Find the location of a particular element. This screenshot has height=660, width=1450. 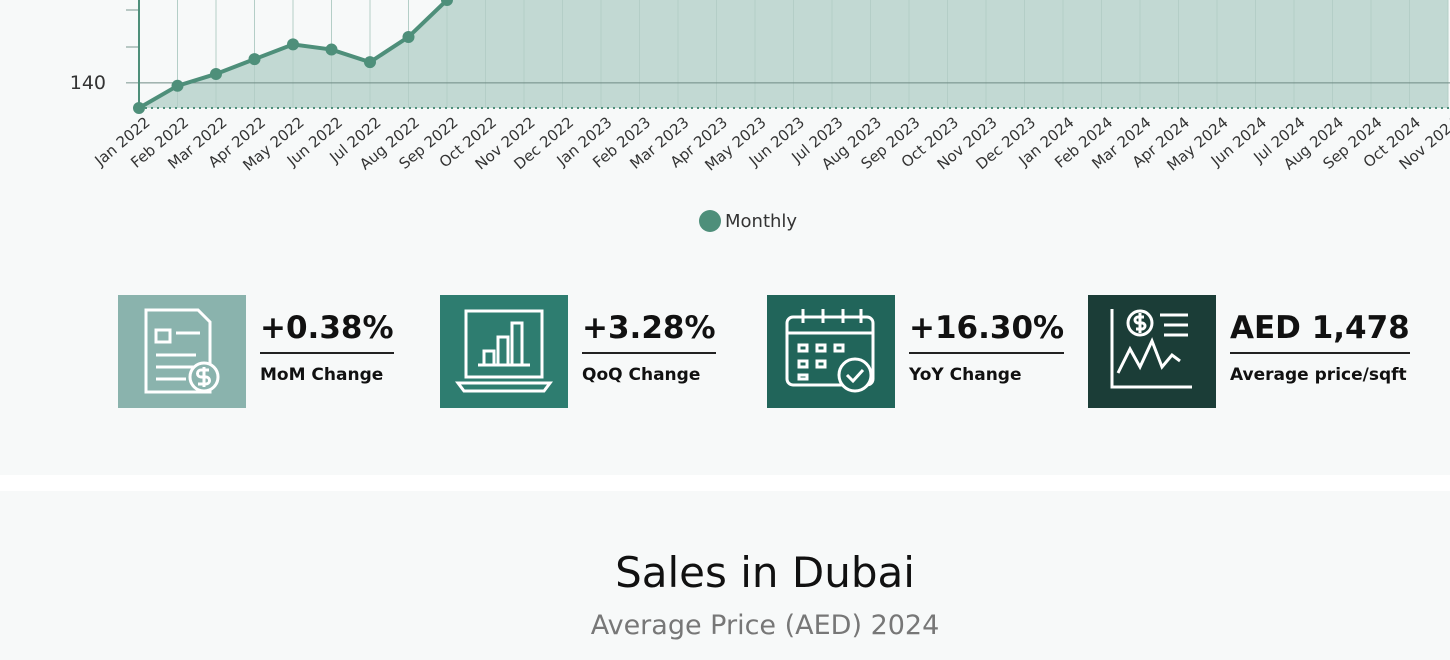

section-title: Sales in Dubai is located at coordinates (765, 572).